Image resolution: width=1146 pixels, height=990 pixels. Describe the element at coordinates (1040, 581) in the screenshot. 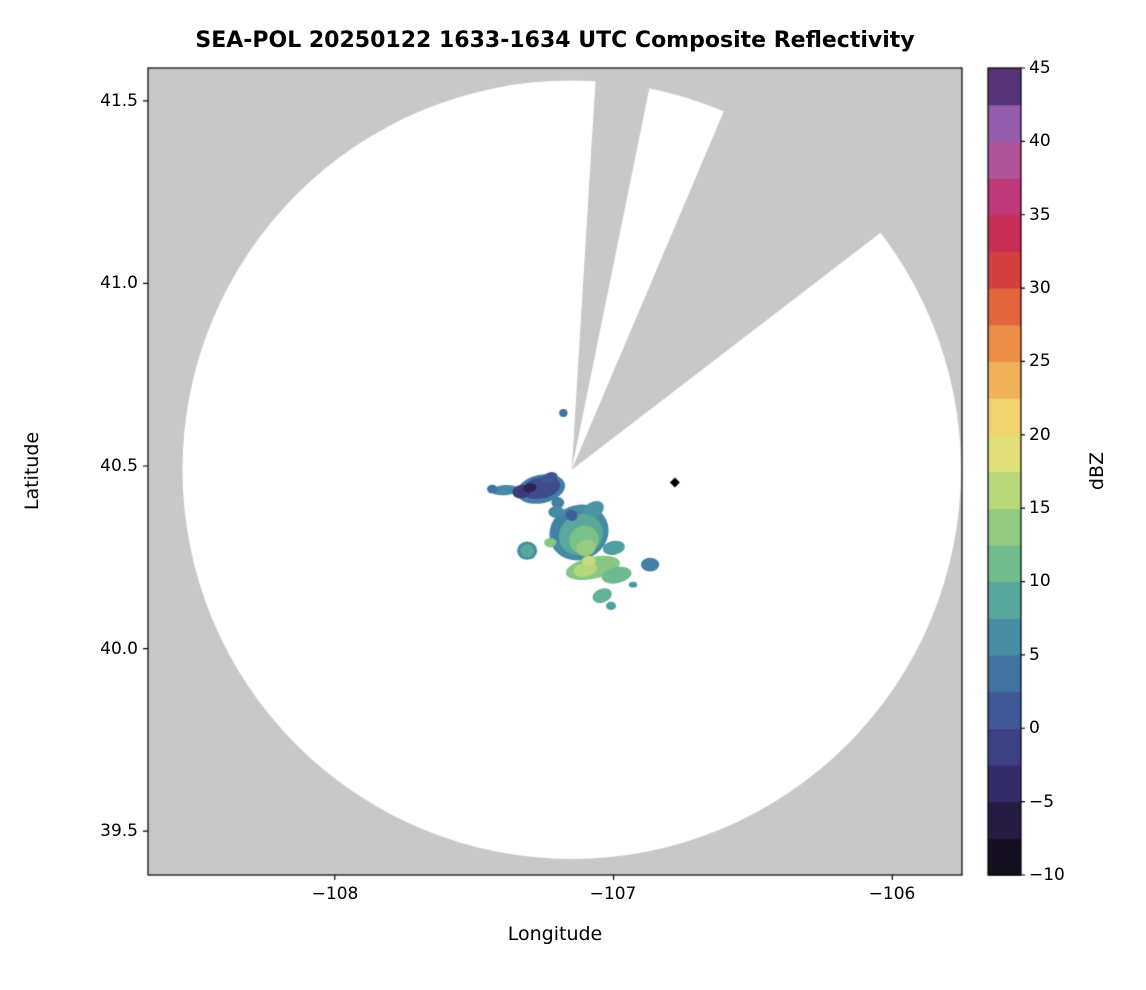

I see `colorbar-tick-label: 10` at that location.